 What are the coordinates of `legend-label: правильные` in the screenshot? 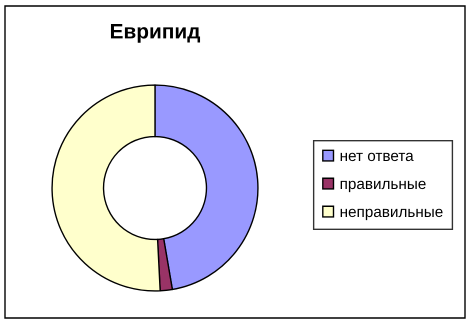 It's located at (383, 186).